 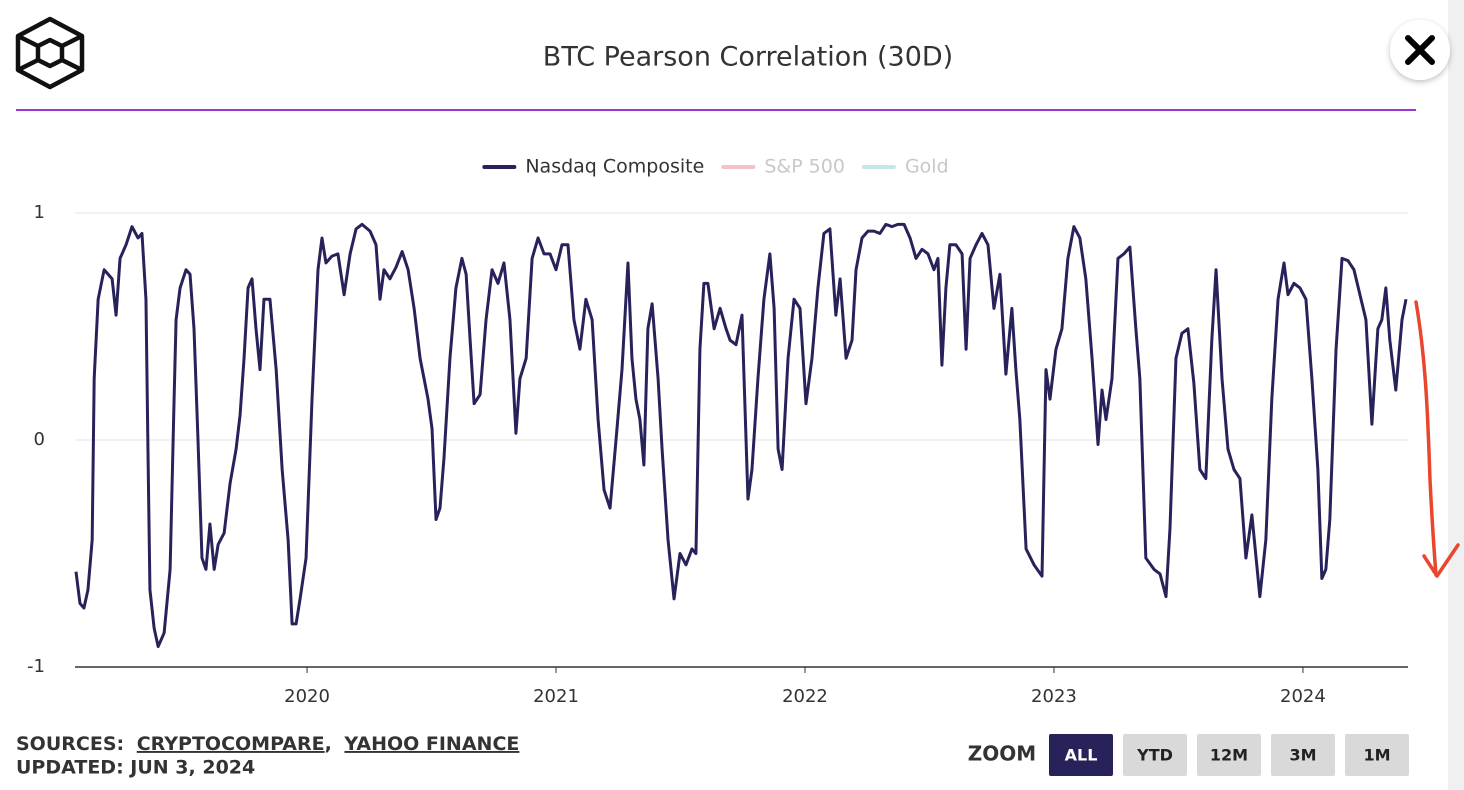 What do you see at coordinates (1303, 696) in the screenshot?
I see `x-tick-label: 2024` at bounding box center [1303, 696].